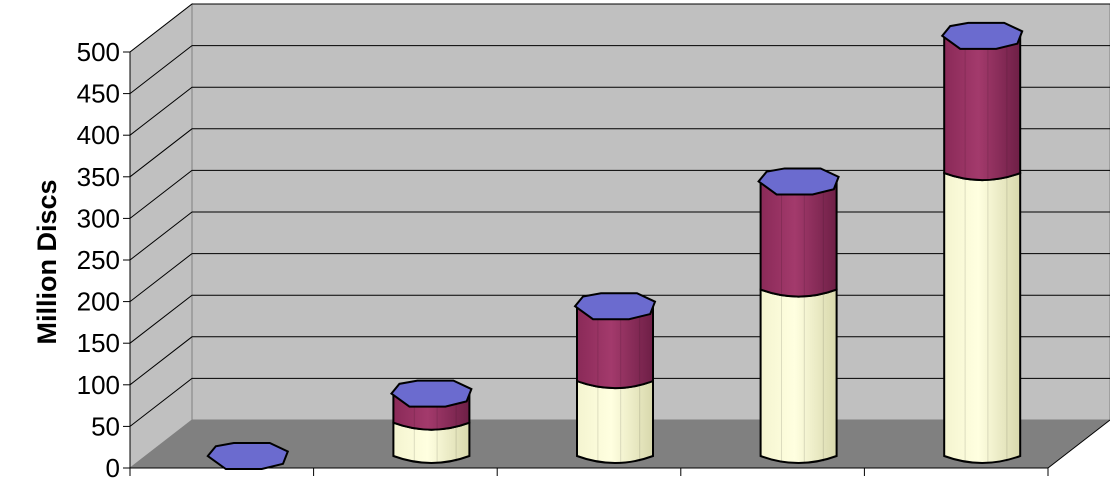 This screenshot has height=484, width=1110. What do you see at coordinates (98, 218) in the screenshot?
I see `y-tick-label: 300` at bounding box center [98, 218].